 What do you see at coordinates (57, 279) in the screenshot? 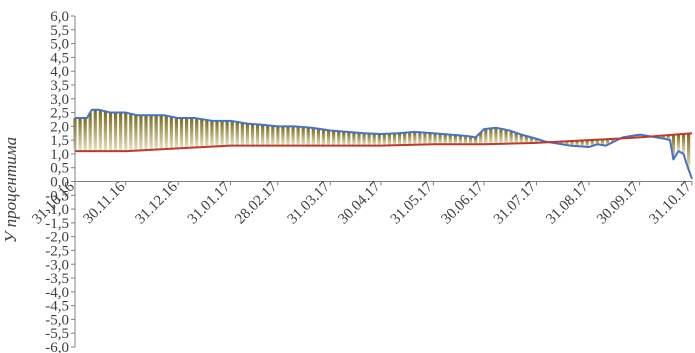
I see `y-tick-label: -3,5` at bounding box center [57, 279].